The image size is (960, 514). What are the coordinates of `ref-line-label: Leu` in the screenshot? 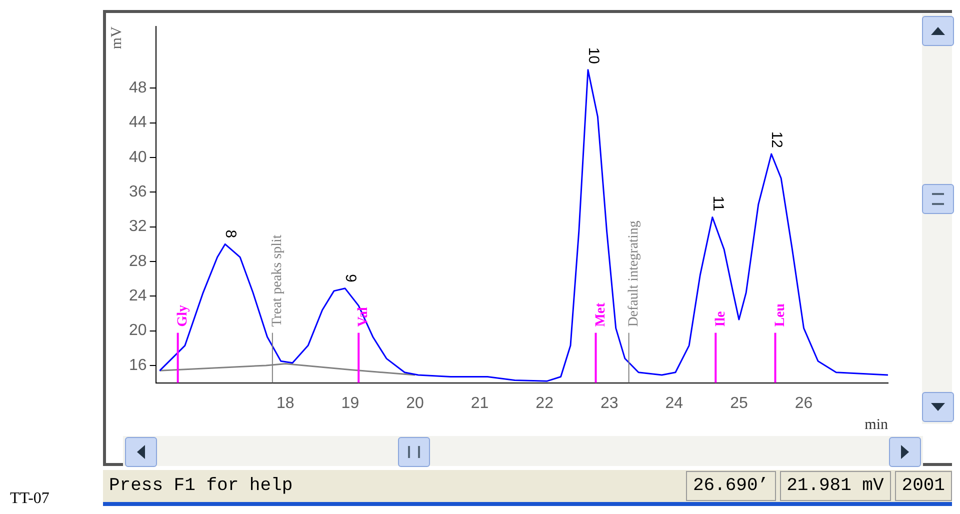 It's located at (780, 315).